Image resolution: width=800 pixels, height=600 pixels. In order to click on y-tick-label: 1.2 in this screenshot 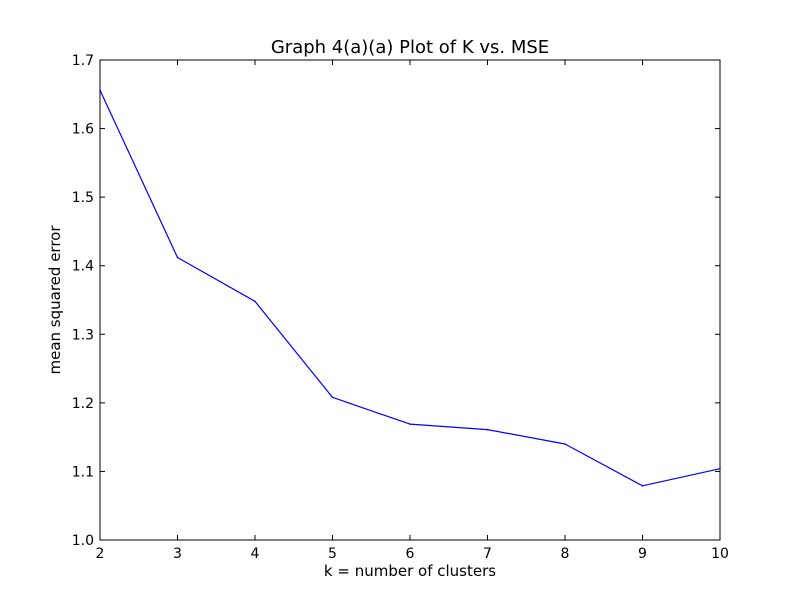, I will do `click(83, 404)`.